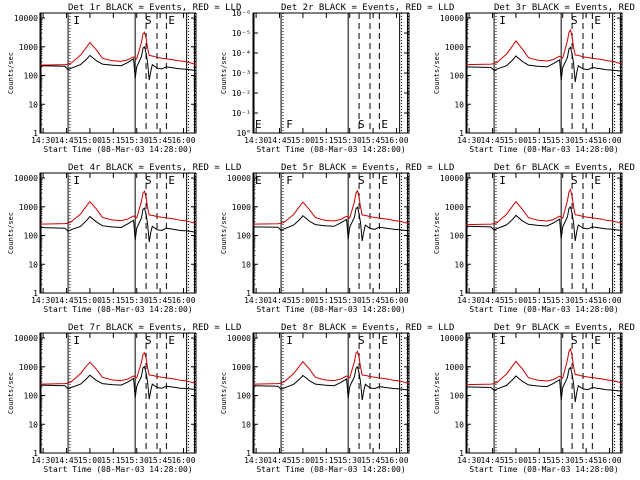  Describe the element at coordinates (567, 168) in the screenshot. I see `panel-title: Det 6r BLACK = Events, RED = LLD` at that location.